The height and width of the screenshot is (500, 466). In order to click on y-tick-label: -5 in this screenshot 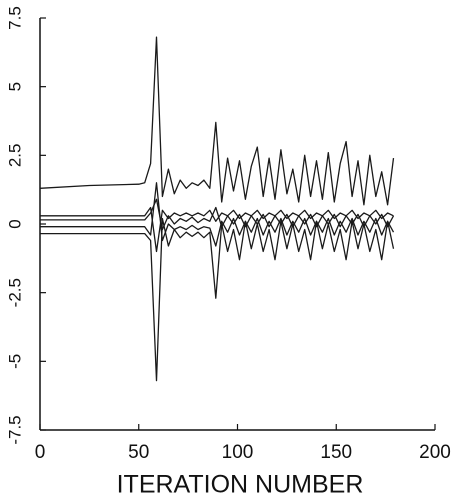, I will do `click(14, 361)`.